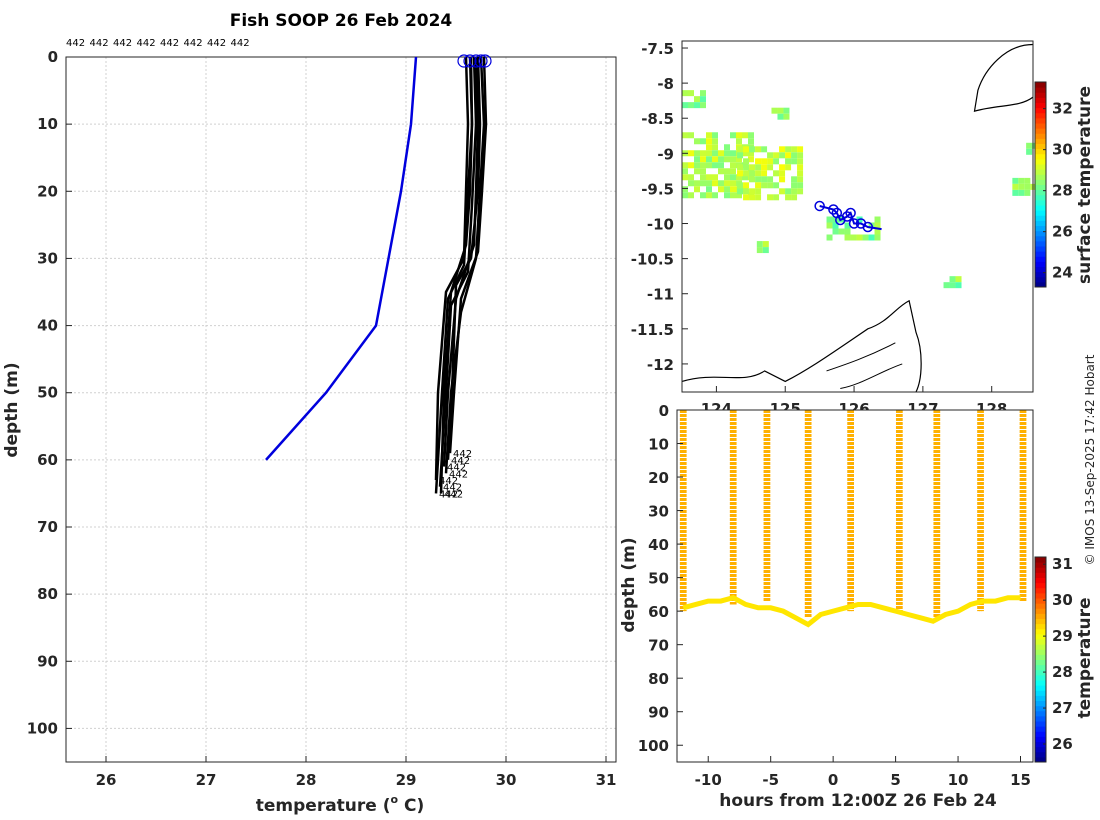  Describe the element at coordinates (1062, 636) in the screenshot. I see `section-colorbar-tick-label: 29` at that location.